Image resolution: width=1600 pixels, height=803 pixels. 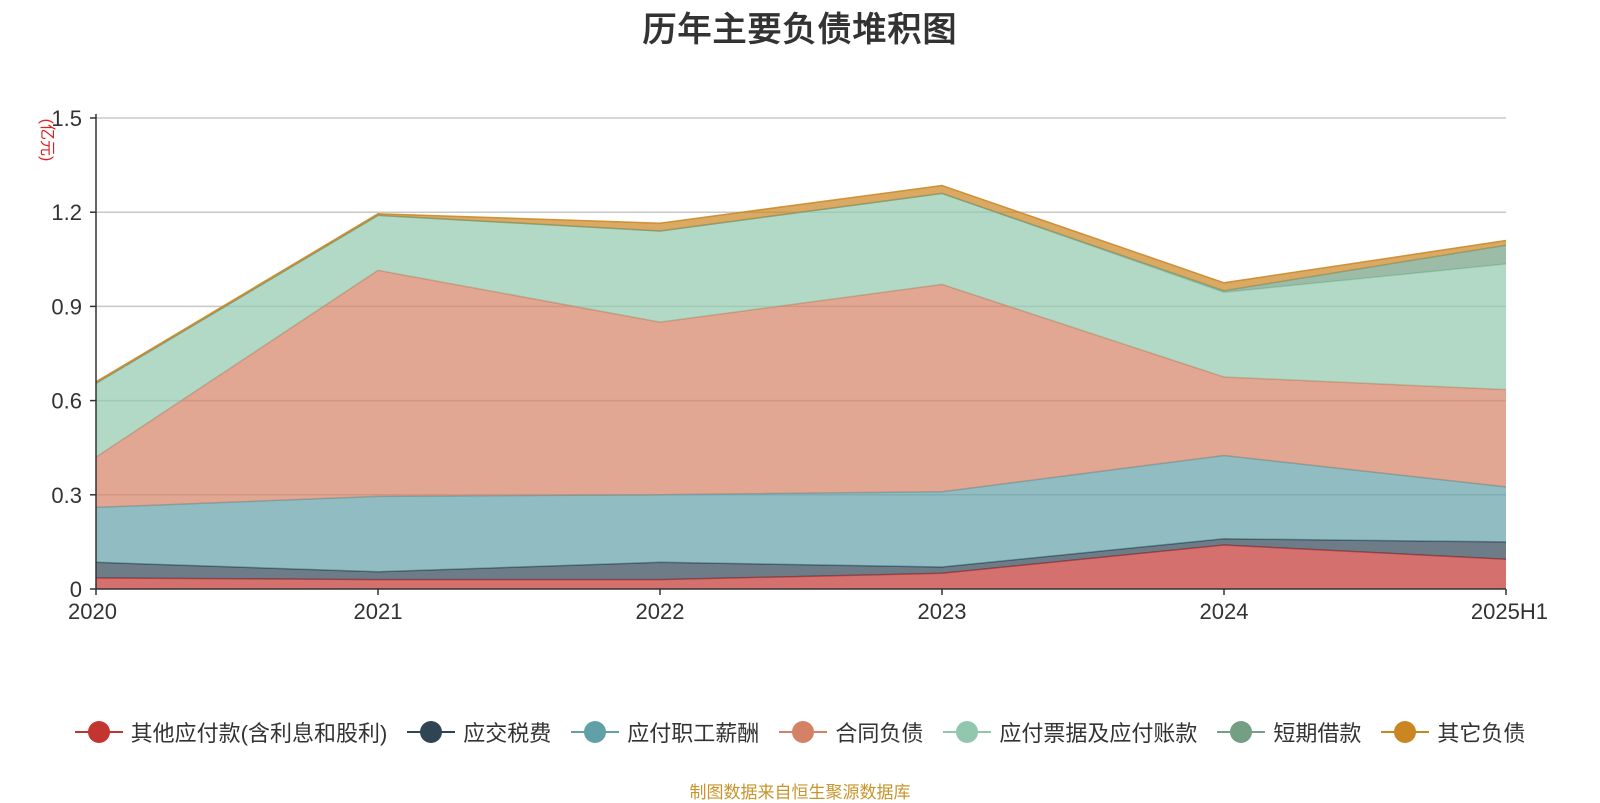 I want to click on legend-item-5: 短期借款, so click(x=1289, y=732).